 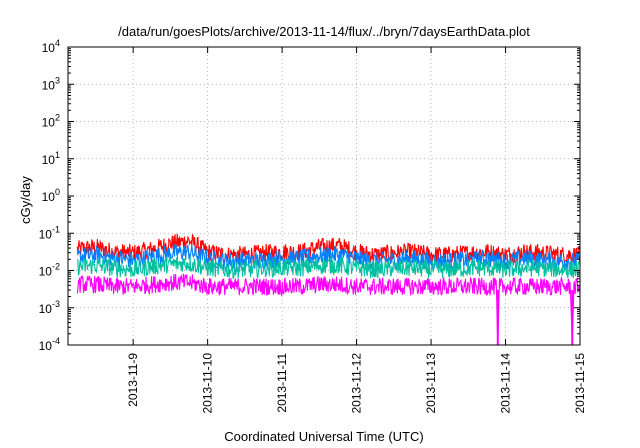 What do you see at coordinates (431, 383) in the screenshot?
I see `x-tick-label: 2013-11-13` at bounding box center [431, 383].